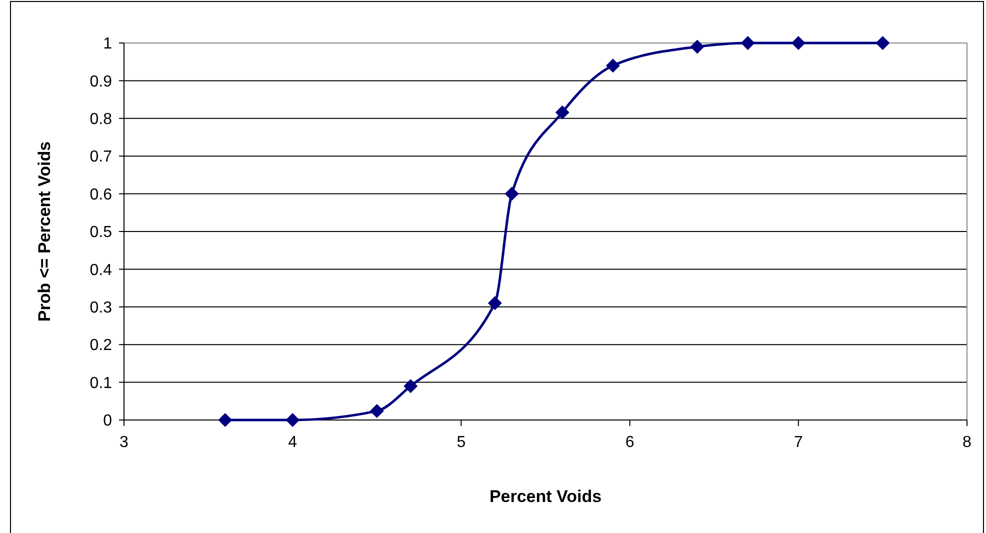 This screenshot has height=533, width=986. Describe the element at coordinates (44, 231) in the screenshot. I see `y-axis-title: Prob <= Percent Voids` at that location.